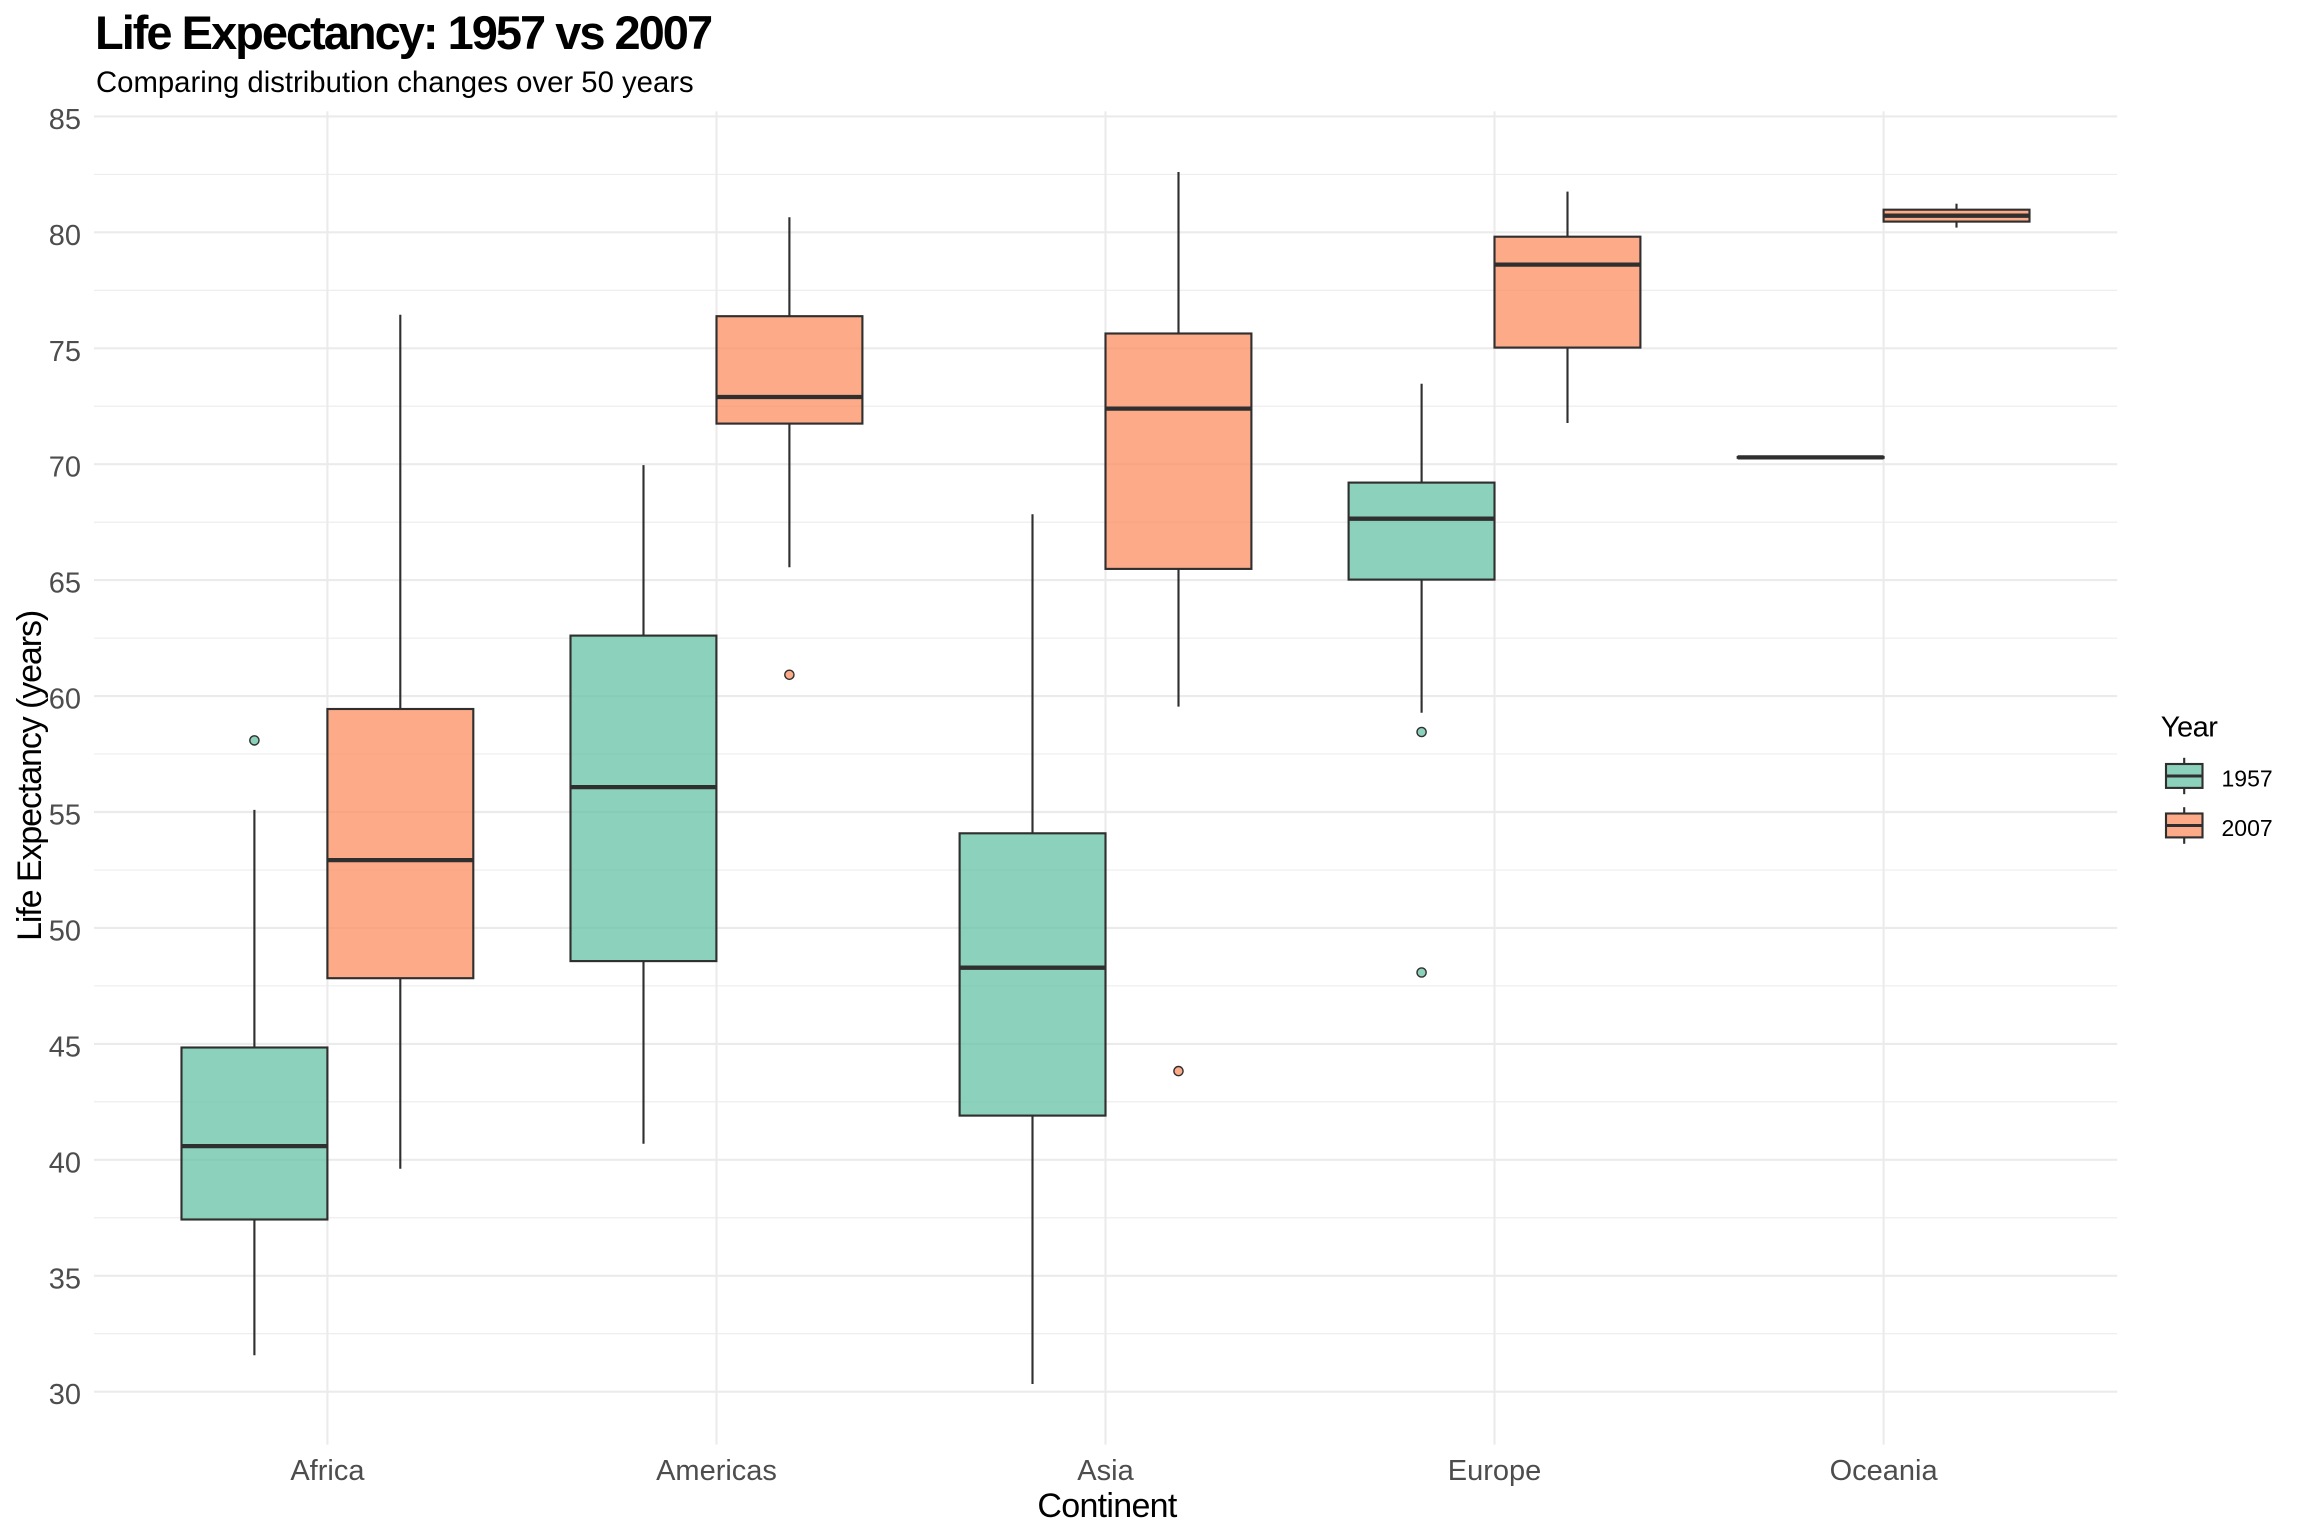  I want to click on svg-text: 50, so click(65, 931).